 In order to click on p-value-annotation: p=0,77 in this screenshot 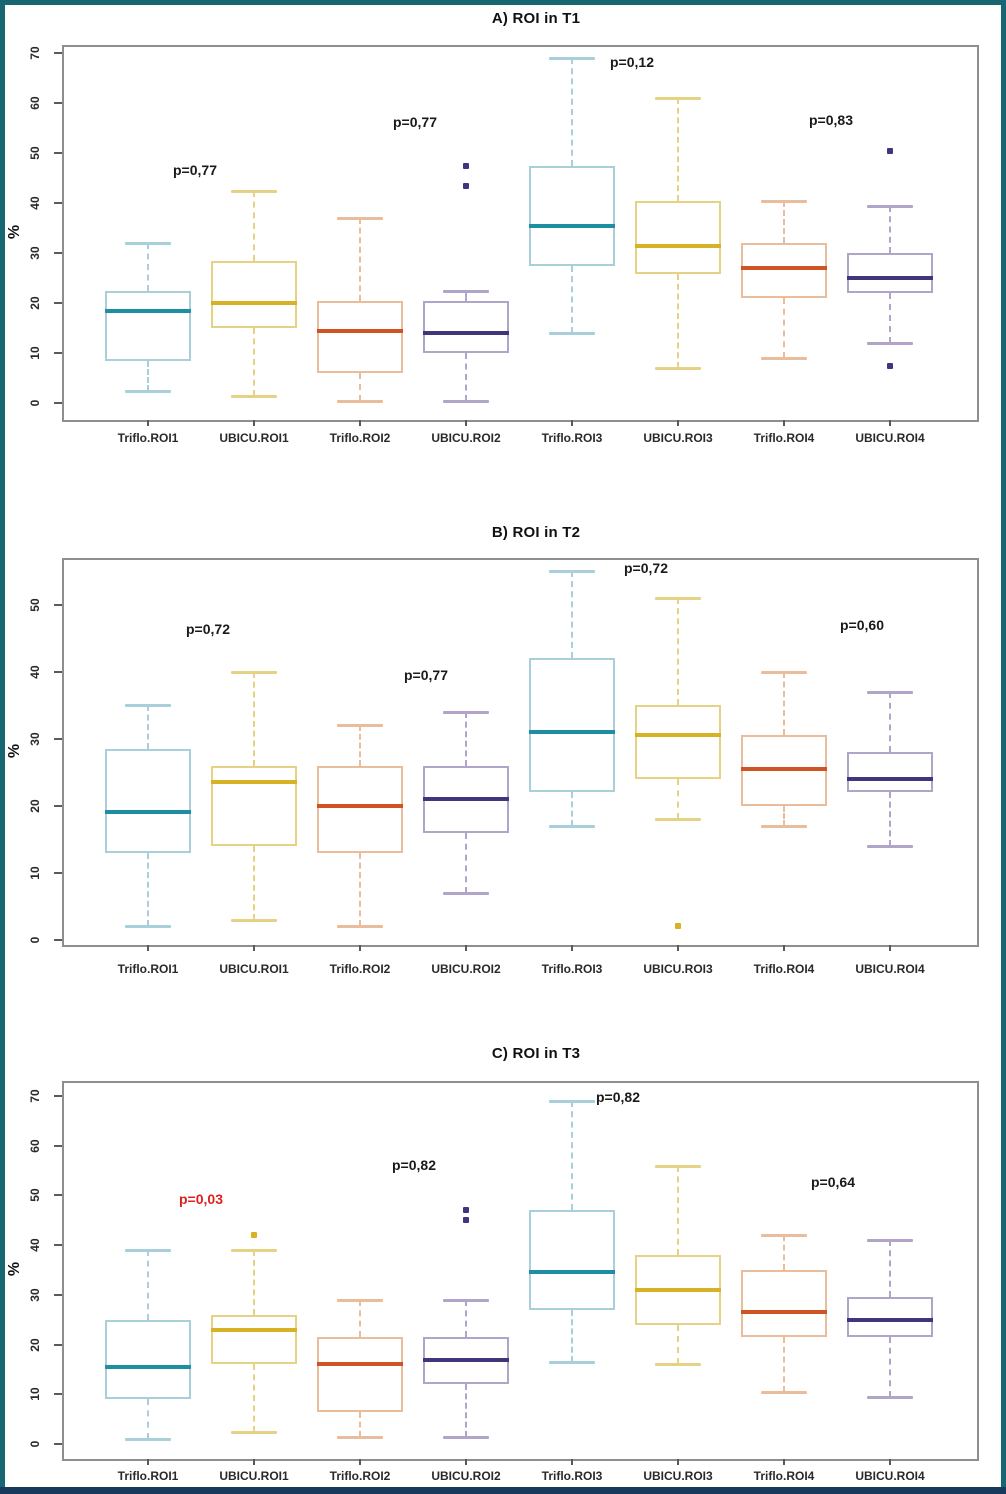, I will do `click(415, 122)`.